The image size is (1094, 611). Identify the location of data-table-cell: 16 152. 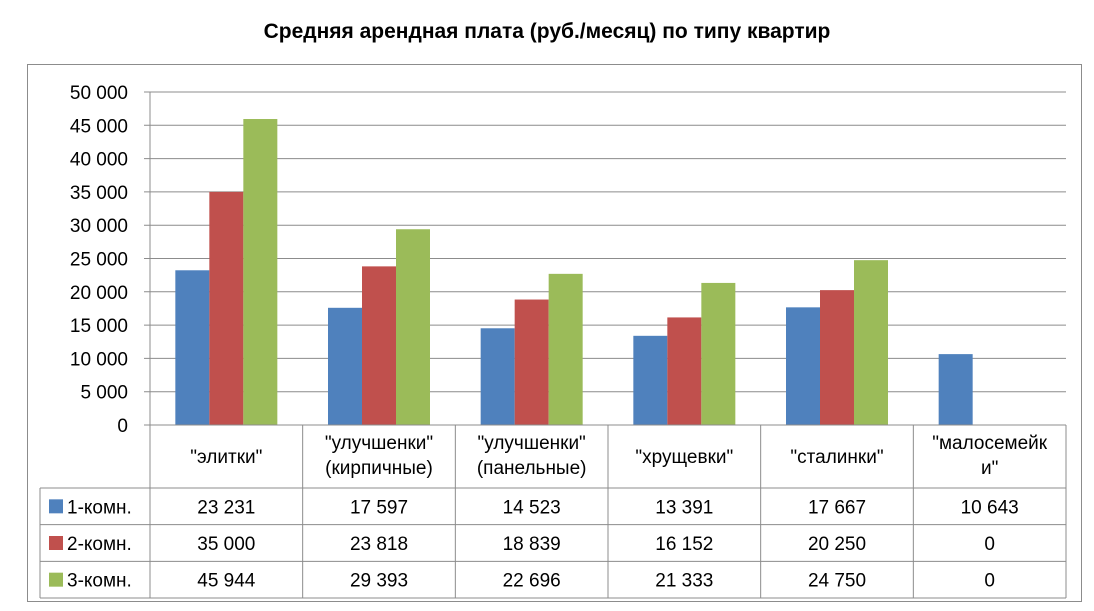
(684, 544).